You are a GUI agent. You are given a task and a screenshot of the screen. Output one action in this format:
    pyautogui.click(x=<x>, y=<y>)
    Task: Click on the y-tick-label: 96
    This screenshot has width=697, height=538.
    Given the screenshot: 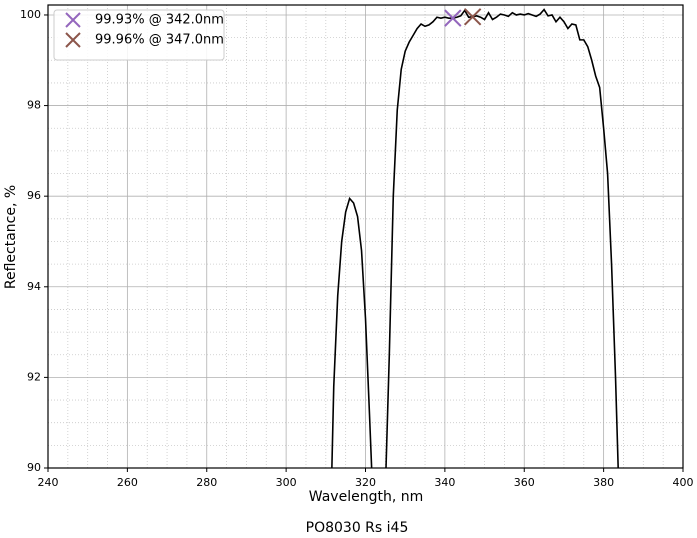 What is the action you would take?
    pyautogui.click(x=34, y=195)
    